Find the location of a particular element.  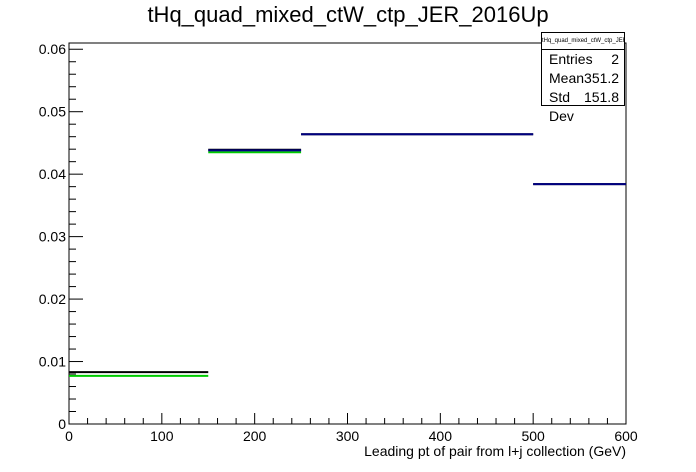

y-tick-label: 0.06 is located at coordinates (52, 49).